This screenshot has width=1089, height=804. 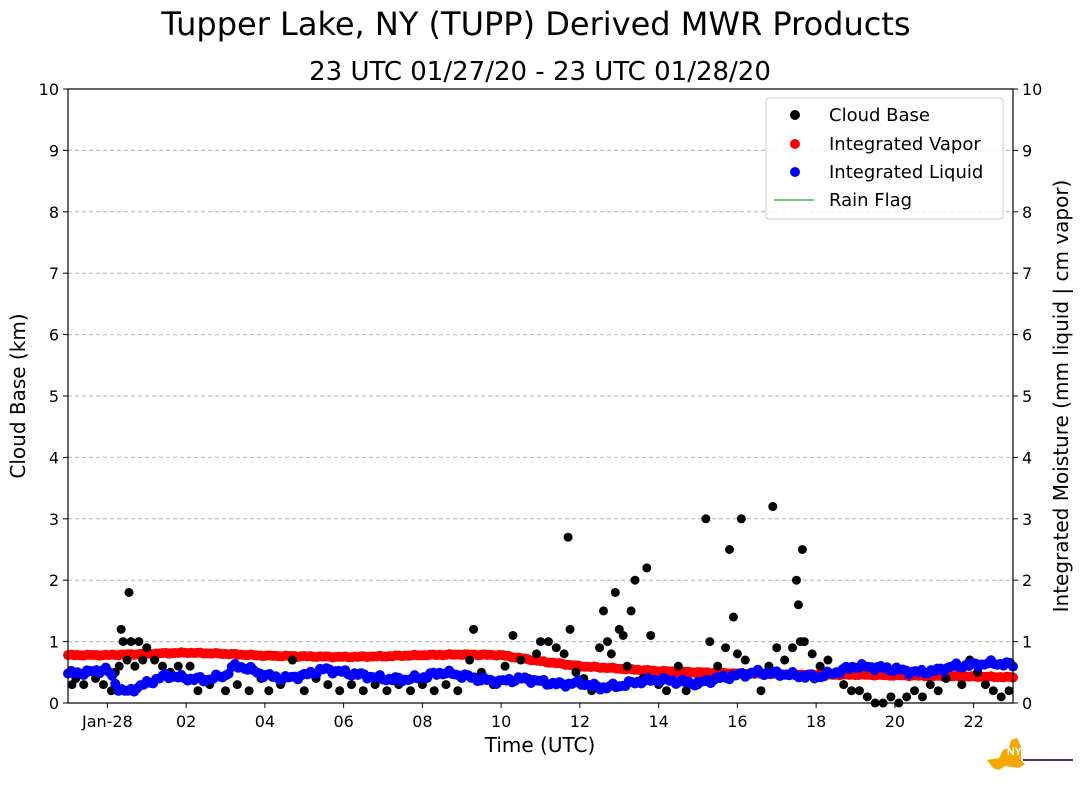 I want to click on y-axis-right: 0 1 2 3 4 5 6 7 8 9 10, so click(x=1027, y=396).